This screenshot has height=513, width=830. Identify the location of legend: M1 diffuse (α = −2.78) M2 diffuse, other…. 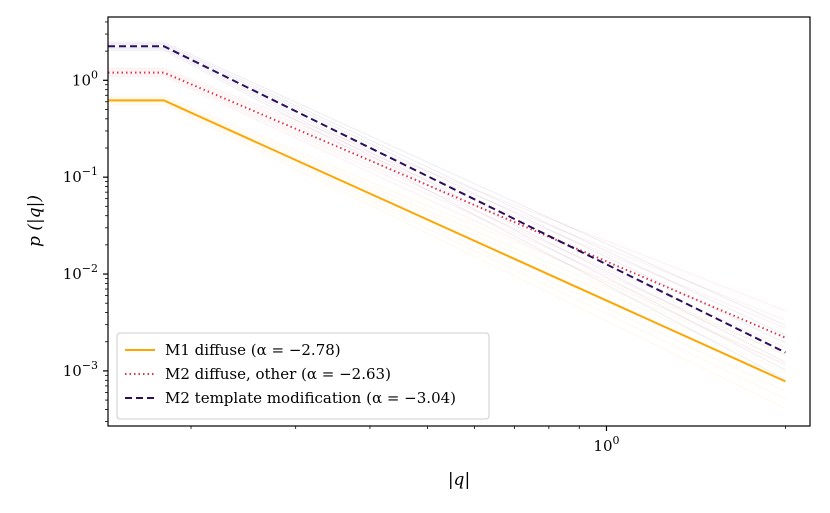
(303, 376).